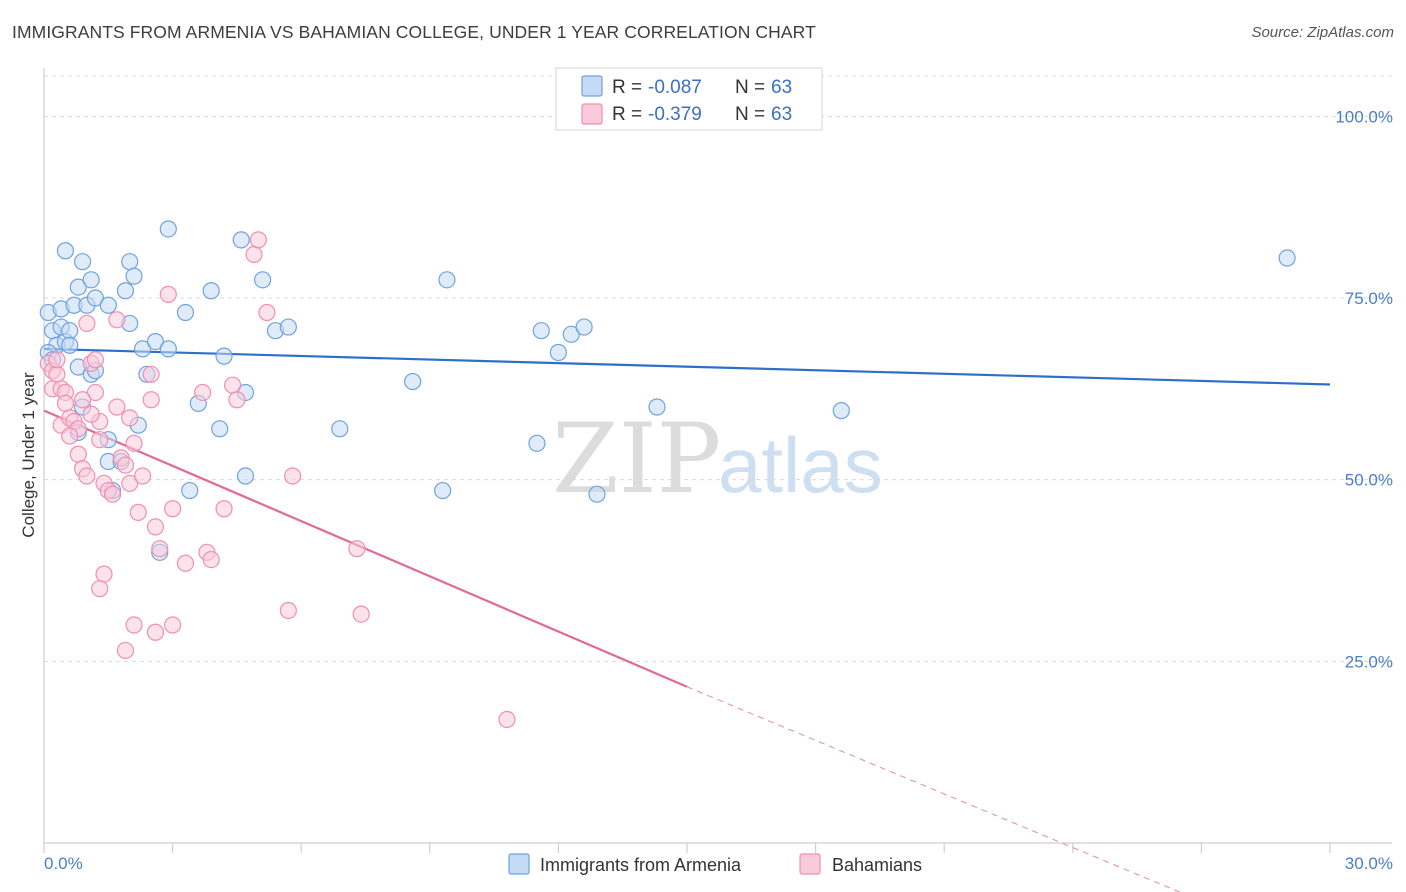 The width and height of the screenshot is (1406, 892). I want to click on y-tick-labels: 25.0% 50.0% 75.0% 100.0%, so click(1364, 389).